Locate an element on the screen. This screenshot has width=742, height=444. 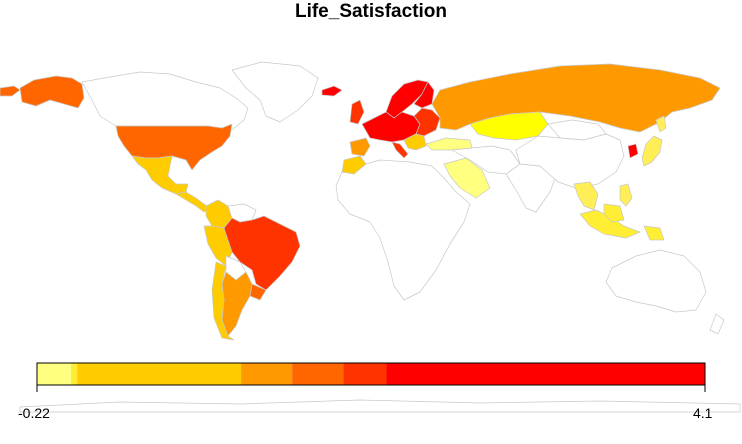
region-central-america is located at coordinates (193, 202).